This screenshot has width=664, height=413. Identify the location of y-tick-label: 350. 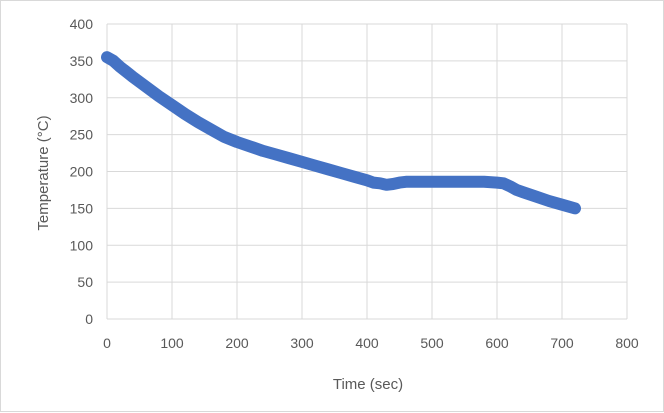
(82, 61).